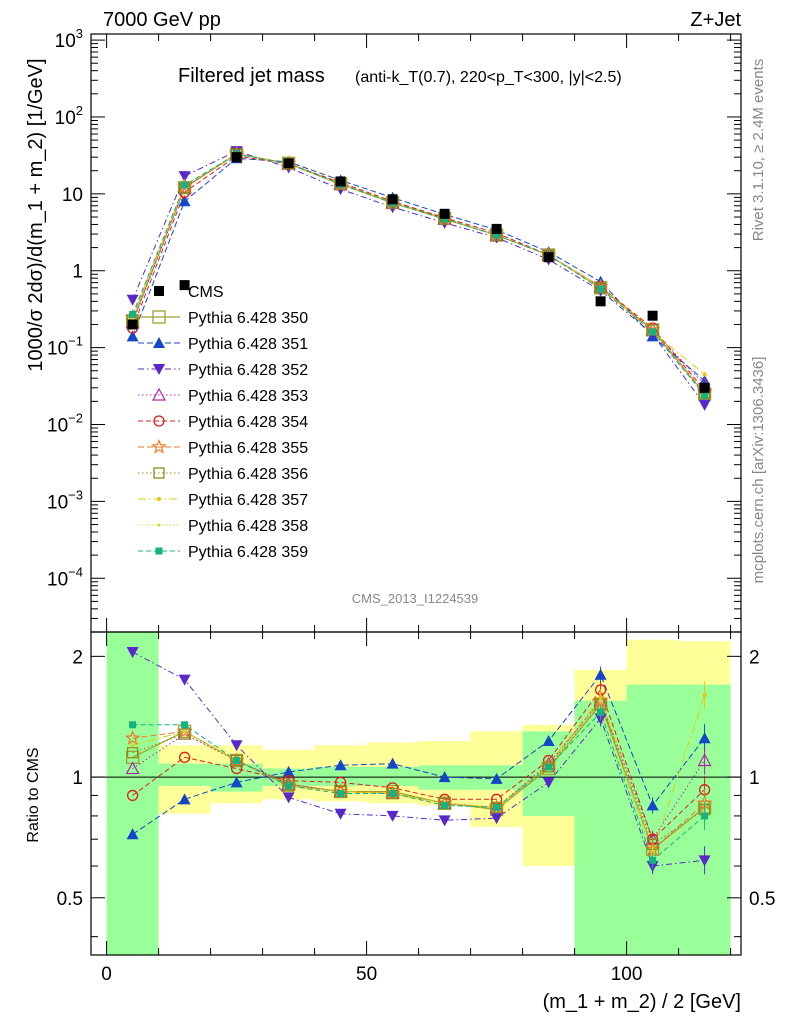 Image resolution: width=786 pixels, height=1024 pixels. I want to click on legend-label-9: Pythia 6.428 359, so click(248, 552).